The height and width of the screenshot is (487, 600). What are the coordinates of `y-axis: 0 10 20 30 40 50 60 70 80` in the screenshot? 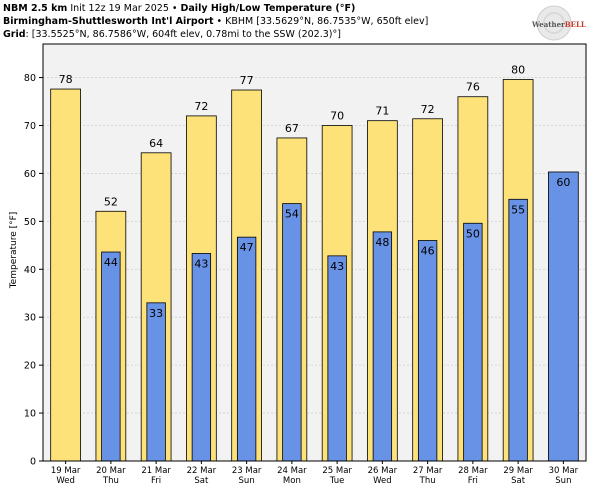 It's located at (33, 270).